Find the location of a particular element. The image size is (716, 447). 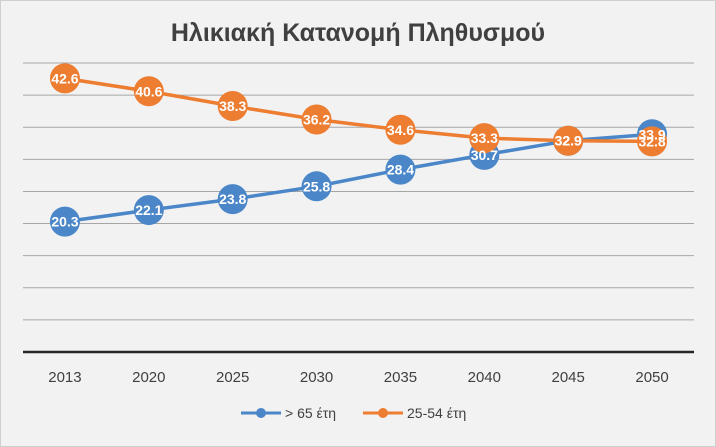

data-label: 25.8 is located at coordinates (316, 186).